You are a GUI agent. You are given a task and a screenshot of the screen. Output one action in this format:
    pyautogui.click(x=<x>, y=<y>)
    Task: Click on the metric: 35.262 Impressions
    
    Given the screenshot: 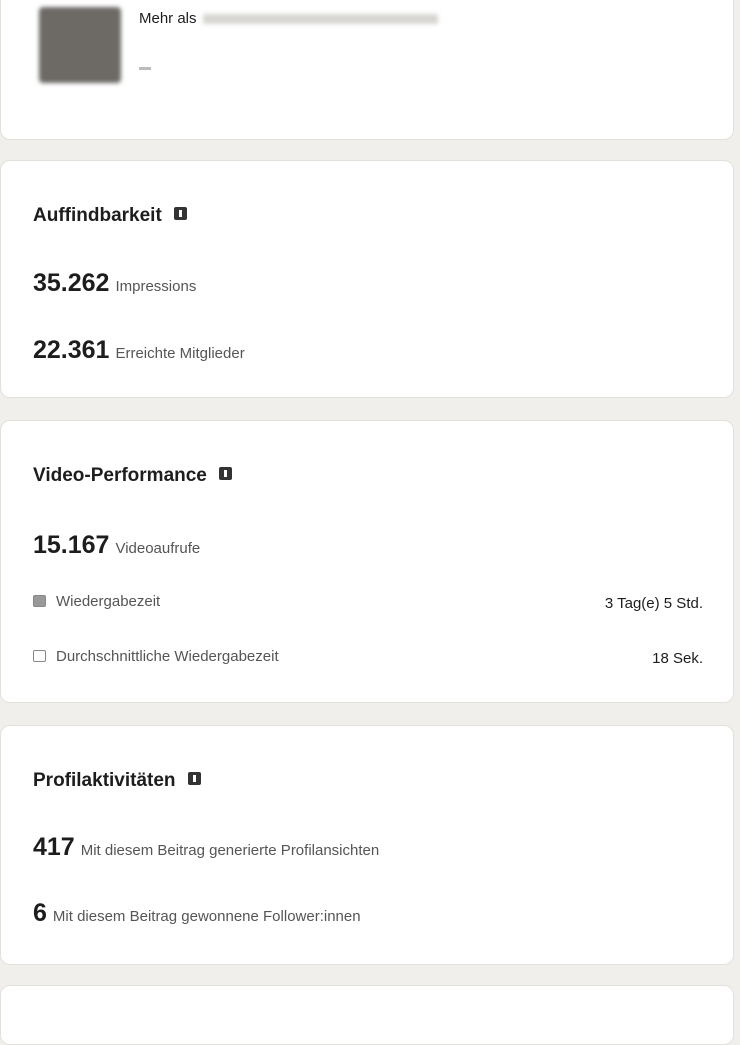 What is the action you would take?
    pyautogui.click(x=114, y=283)
    